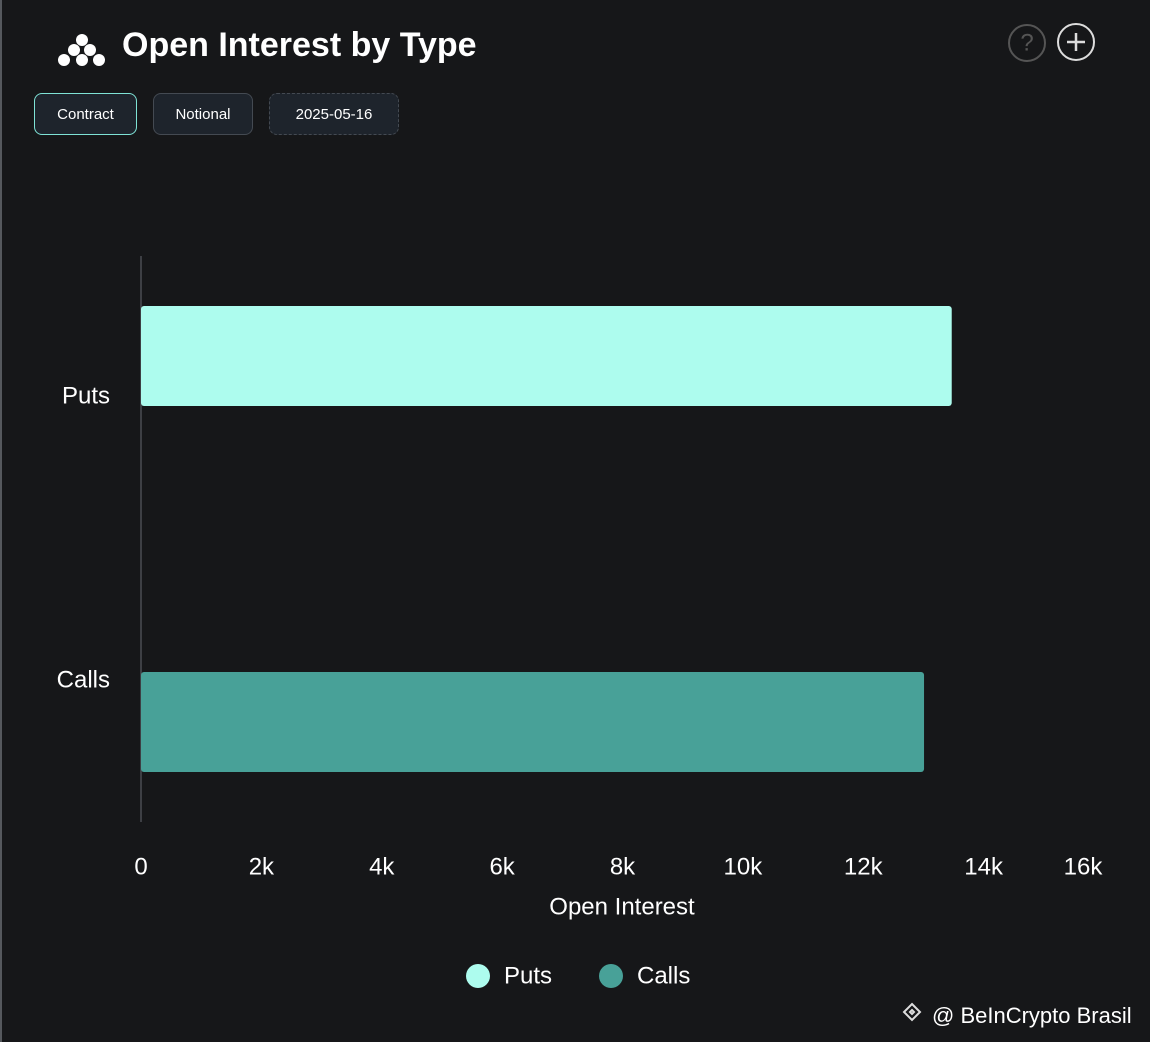 The image size is (1150, 1042). Describe the element at coordinates (81, 50) in the screenshot. I see `logo` at that location.